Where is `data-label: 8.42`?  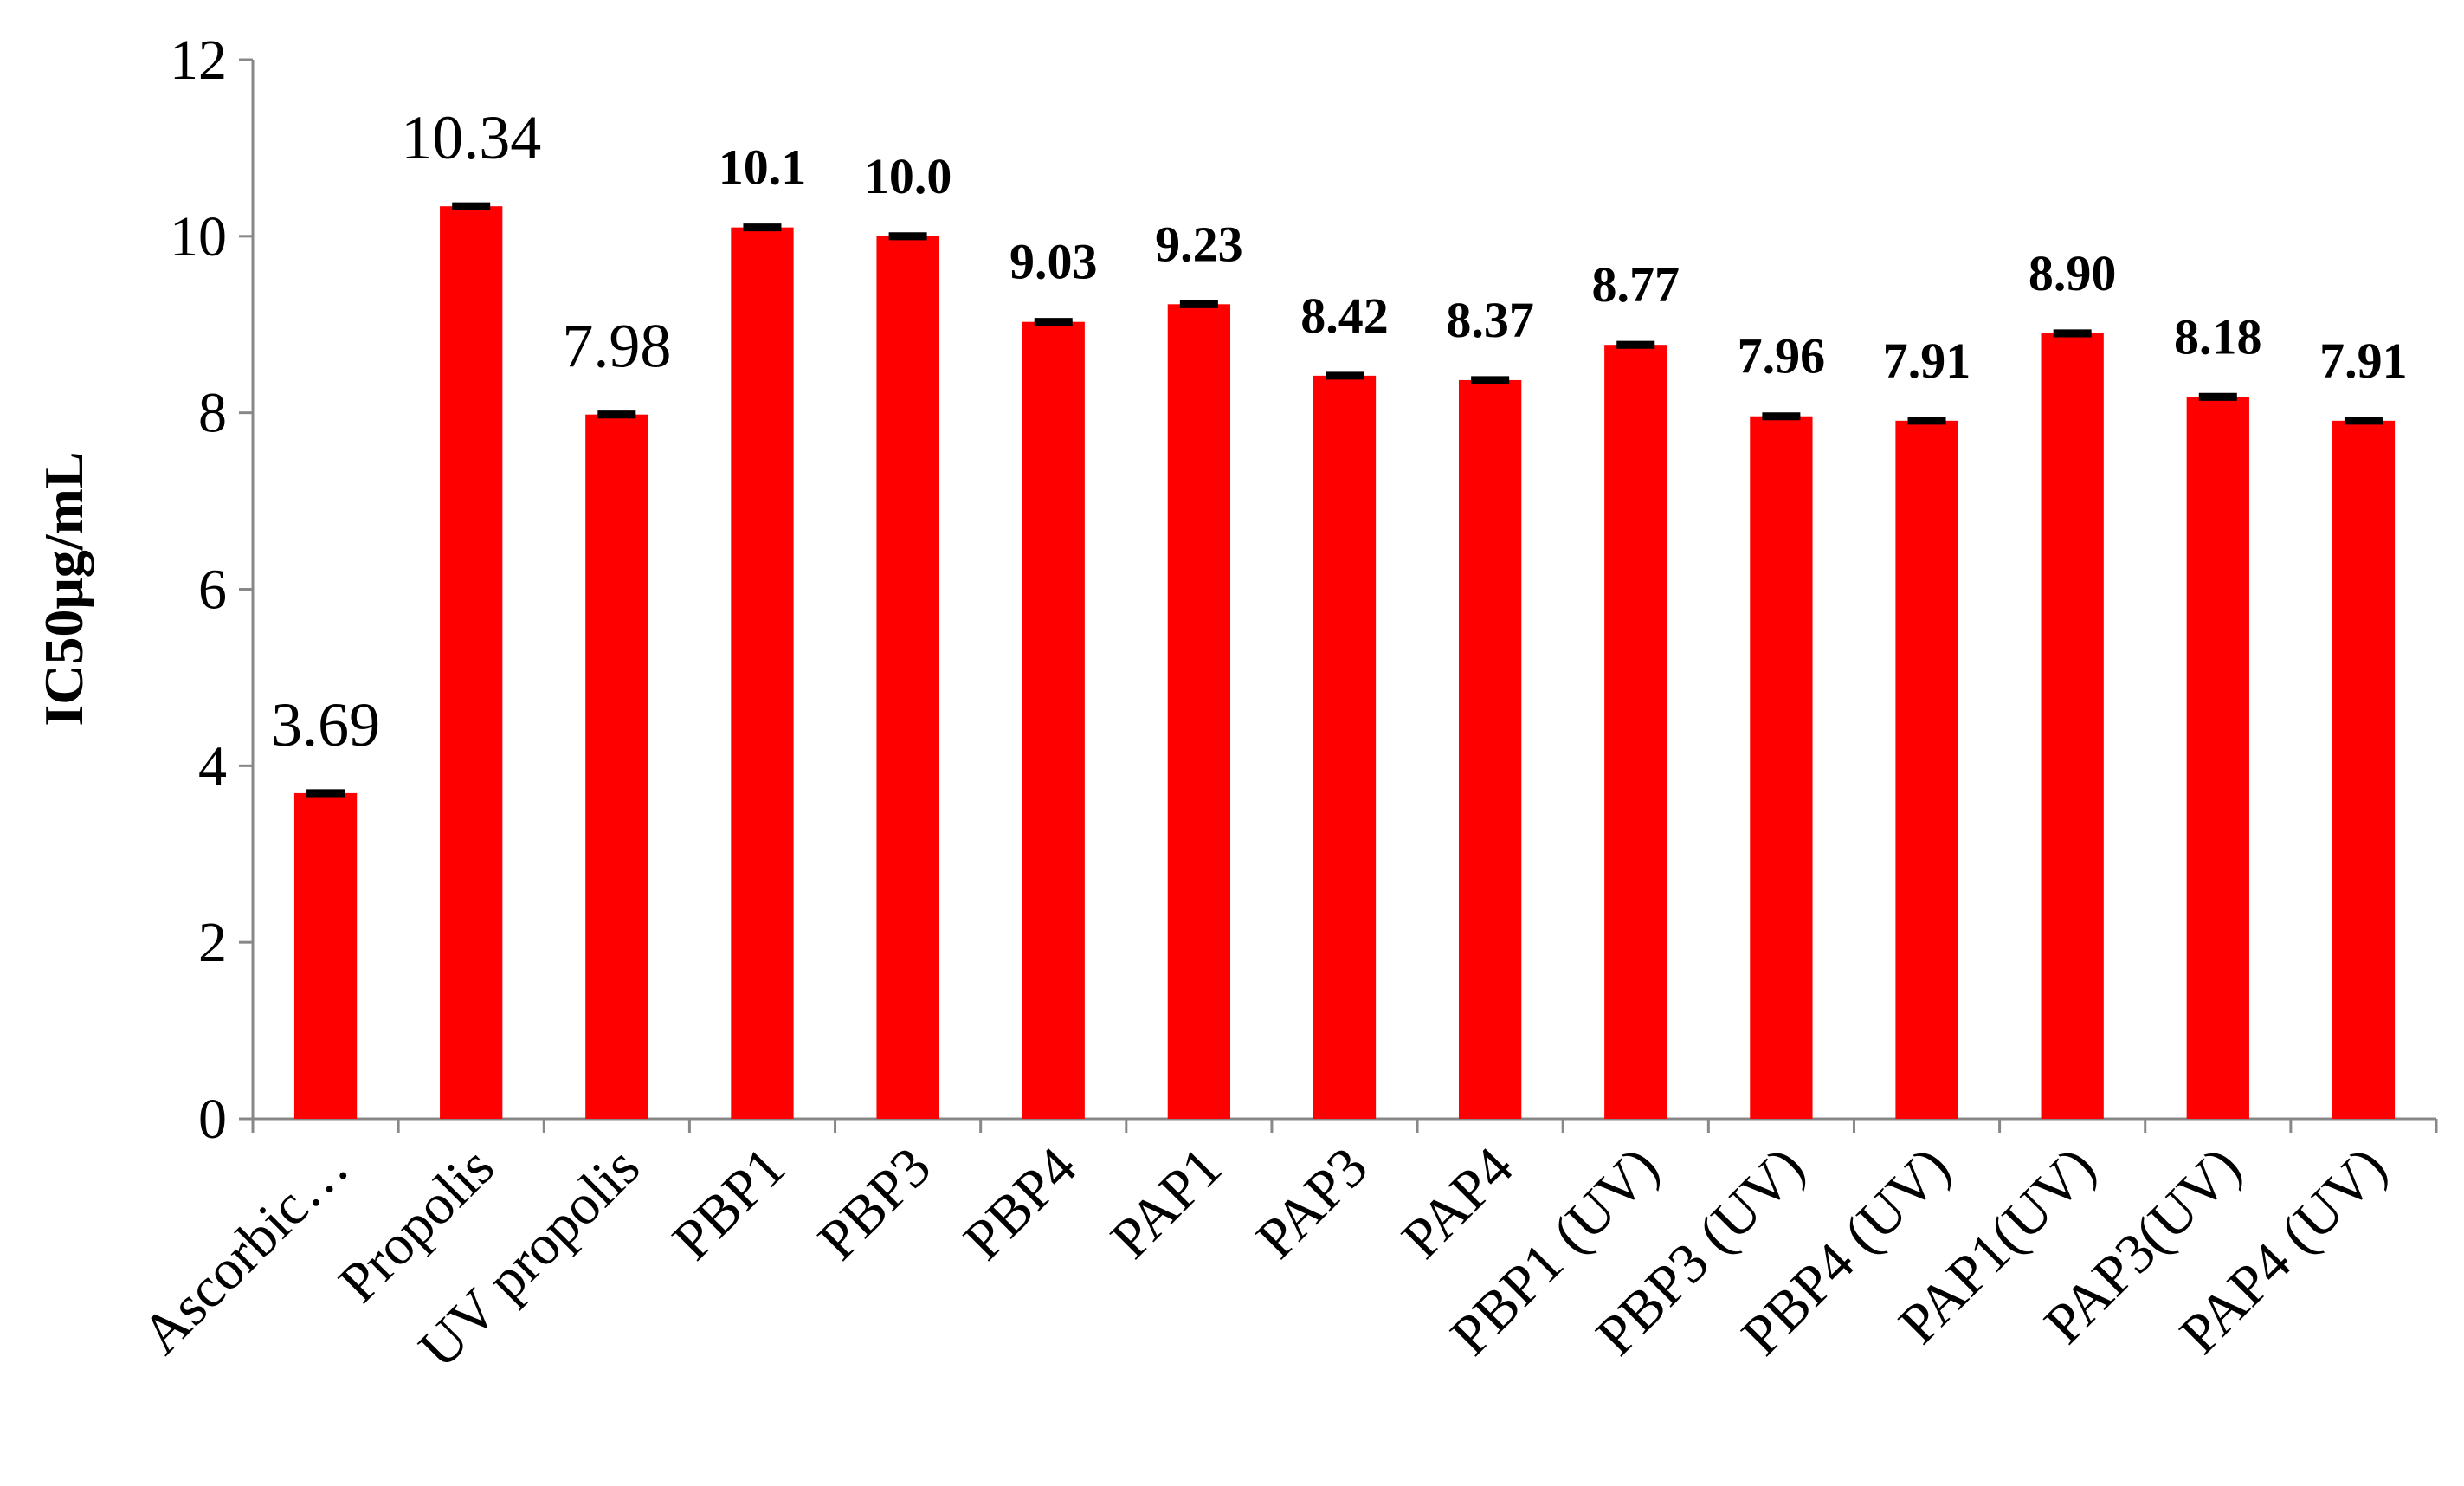 data-label: 8.42 is located at coordinates (1344, 316).